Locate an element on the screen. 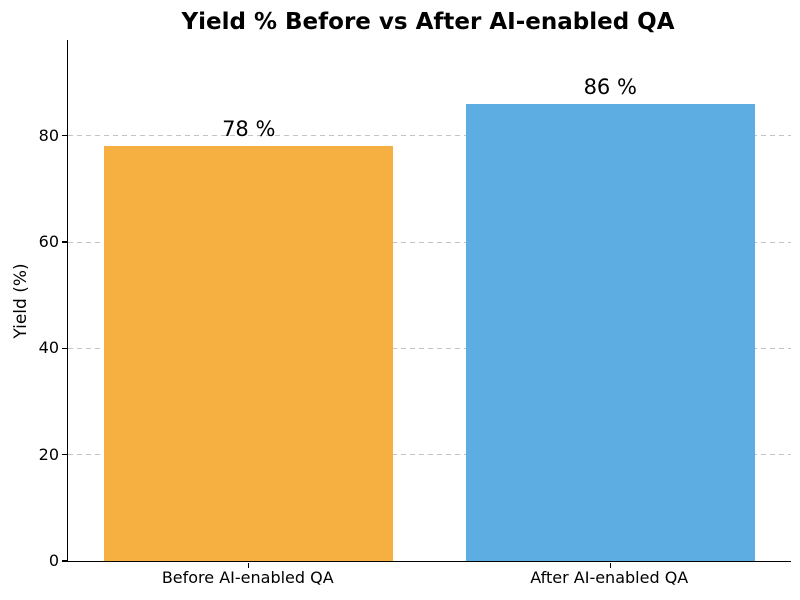 This screenshot has height=600, width=800. bar-value-label: 78 % is located at coordinates (249, 129).